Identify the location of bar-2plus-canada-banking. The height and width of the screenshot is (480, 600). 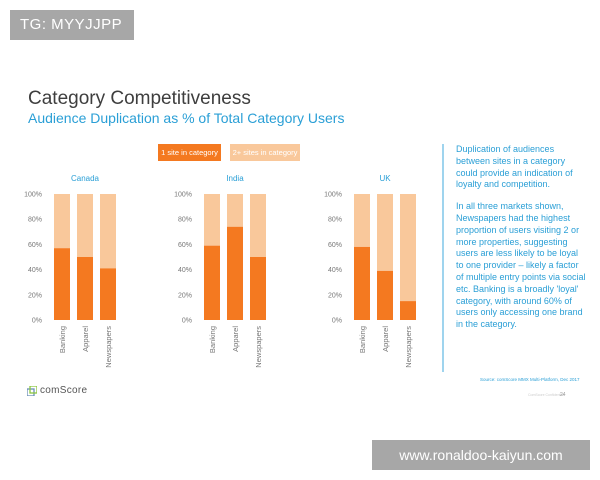
(62, 221).